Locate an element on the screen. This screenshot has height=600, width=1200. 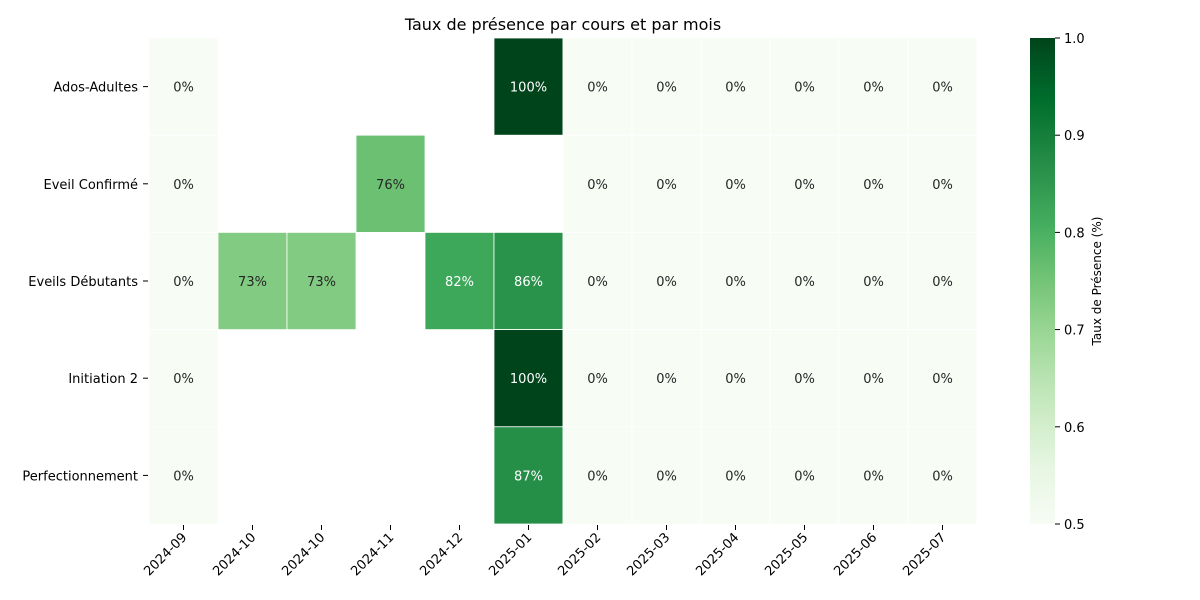
x-tick-label: 2025-01 is located at coordinates (510, 554).